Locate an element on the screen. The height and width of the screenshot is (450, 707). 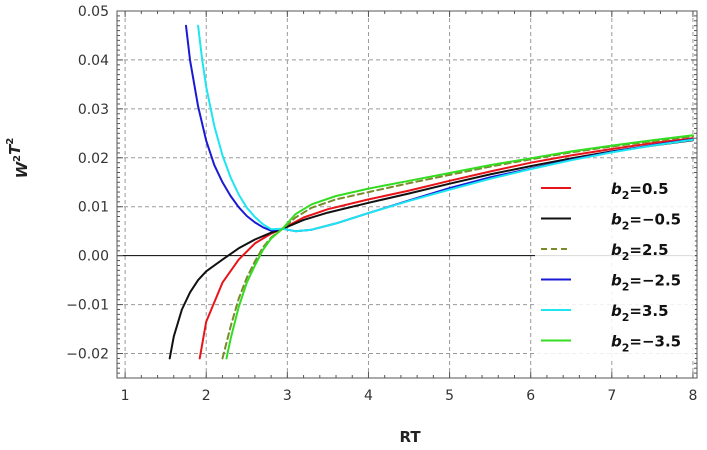
legend-label-1: b2=−0.5 is located at coordinates (646, 222).